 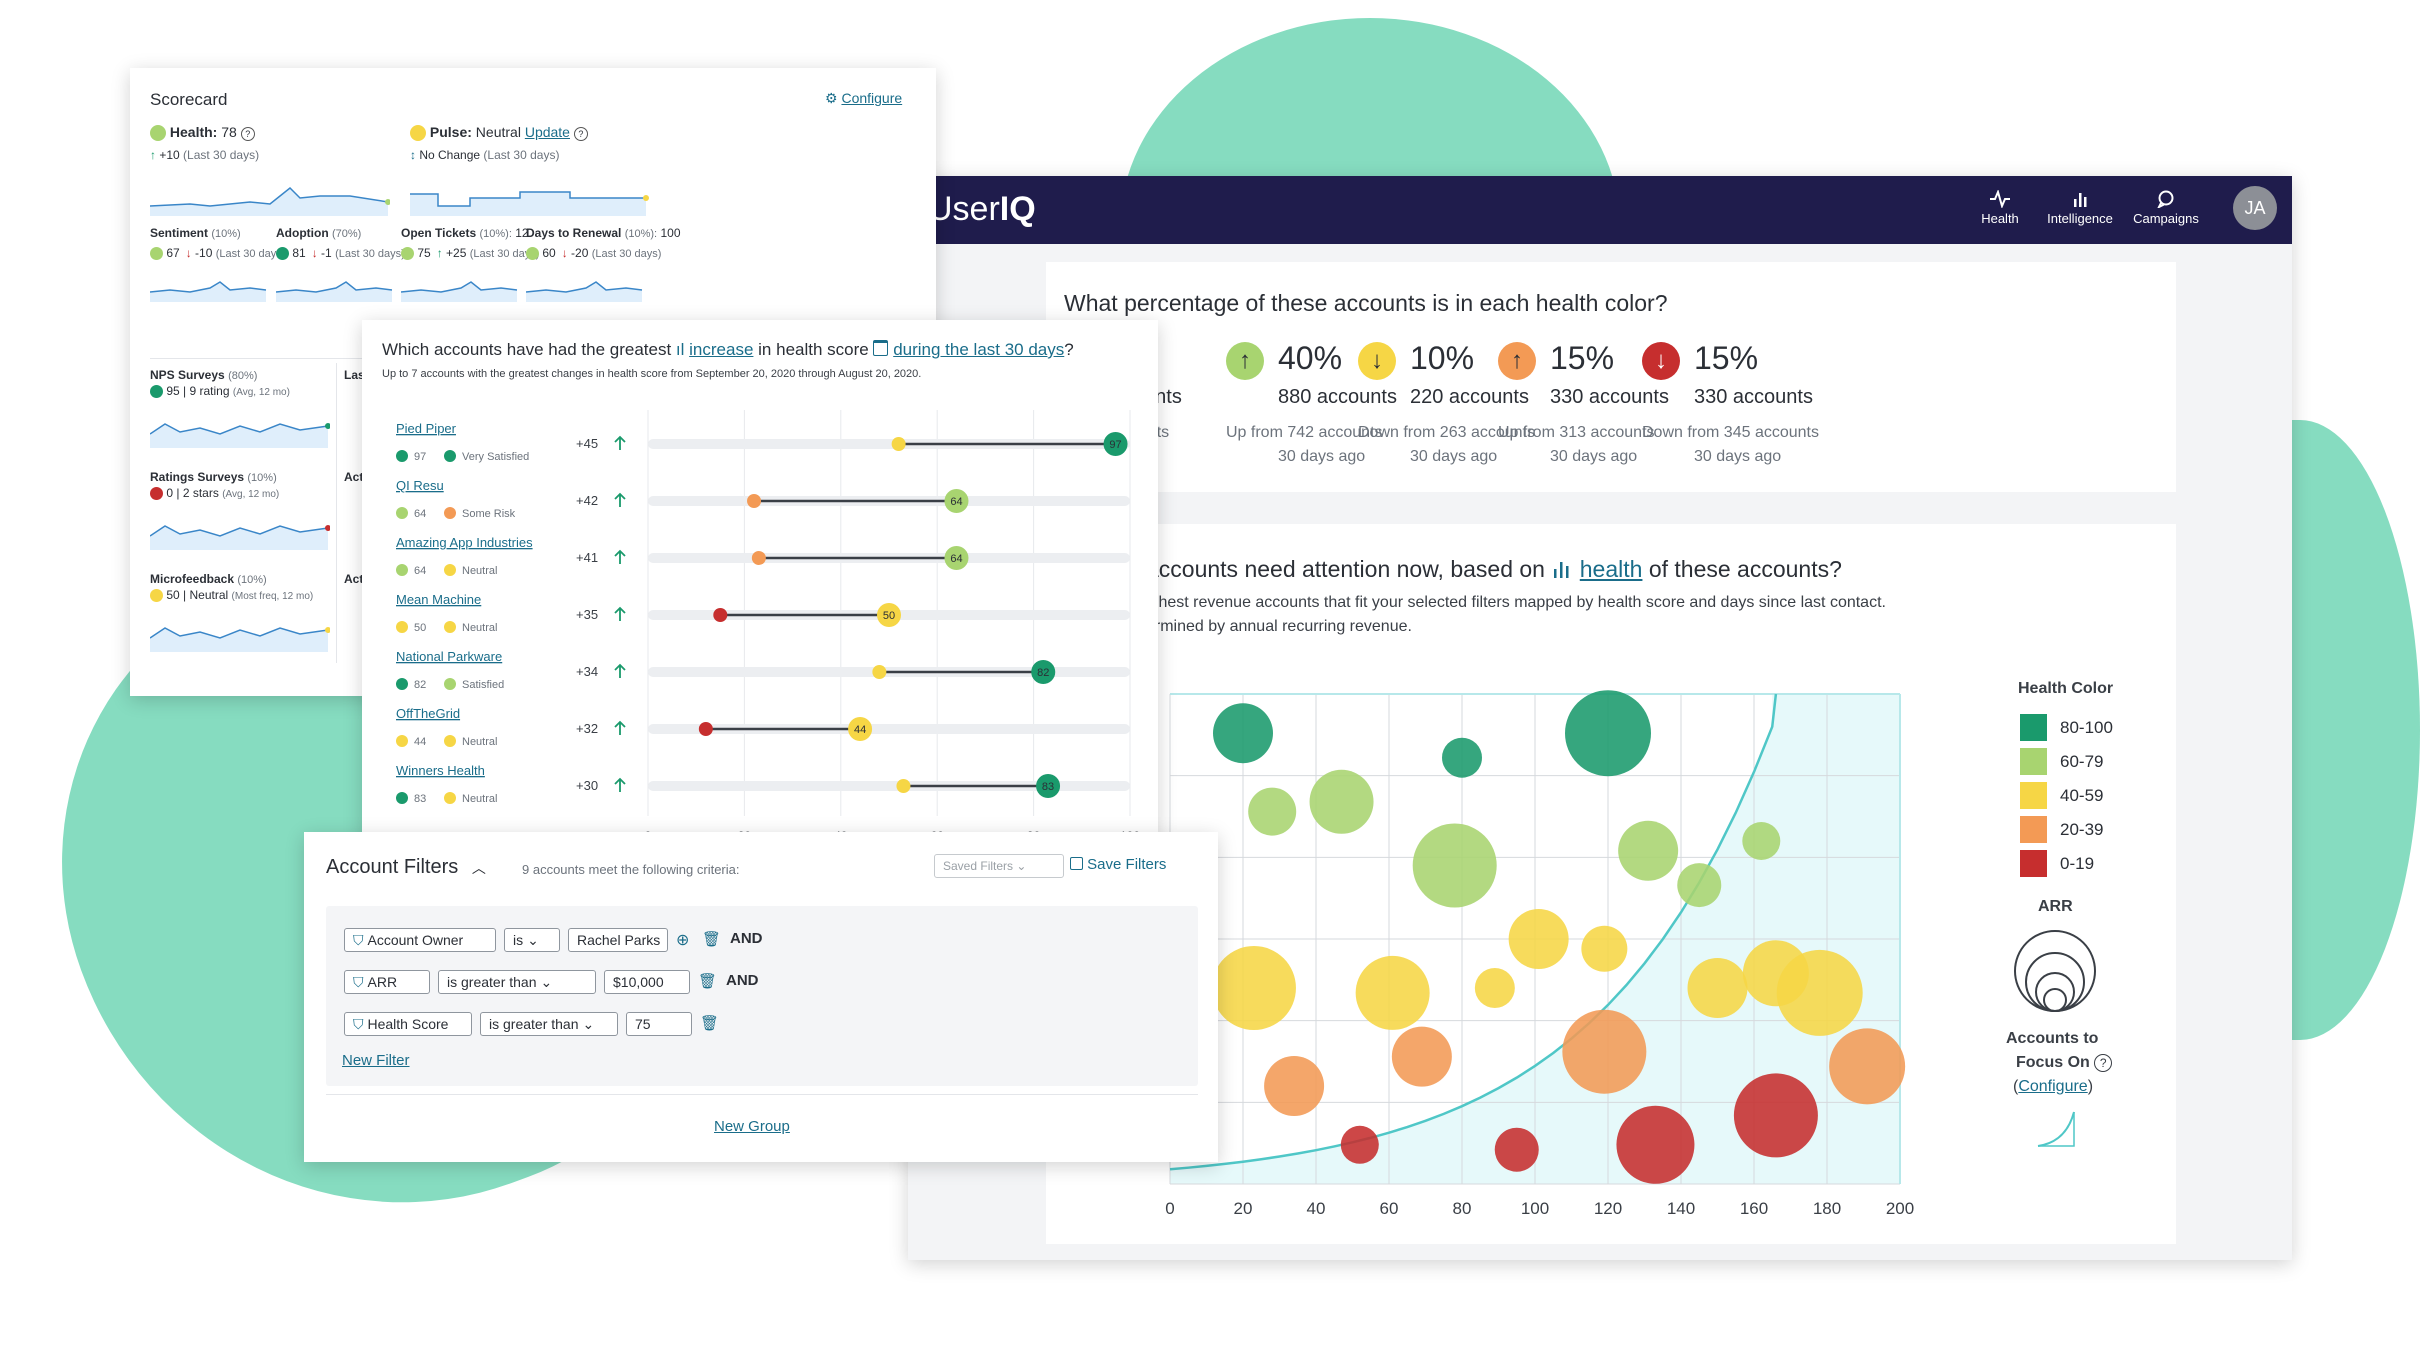 What do you see at coordinates (2055, 906) in the screenshot?
I see `arr-label: ARR` at bounding box center [2055, 906].